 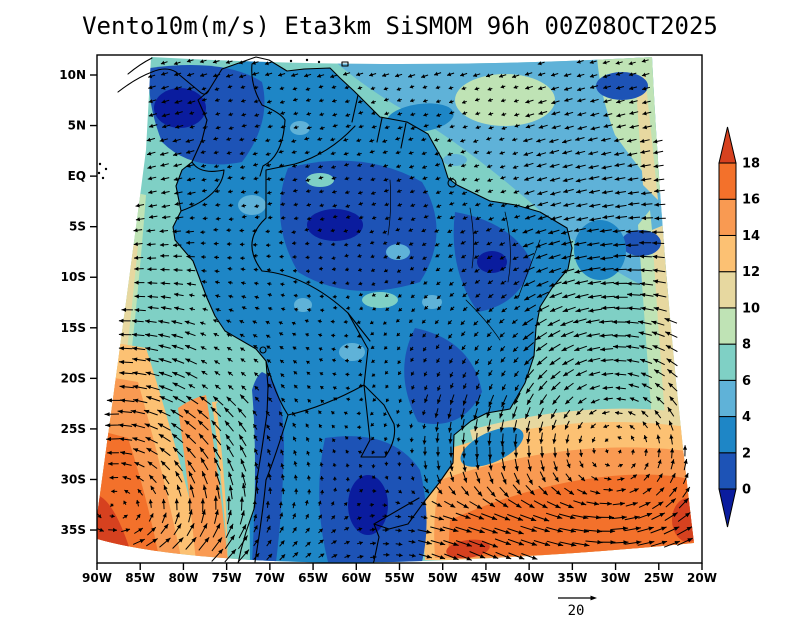 What do you see at coordinates (746, 453) in the screenshot?
I see `colorbar-tick-label: 2` at bounding box center [746, 453].